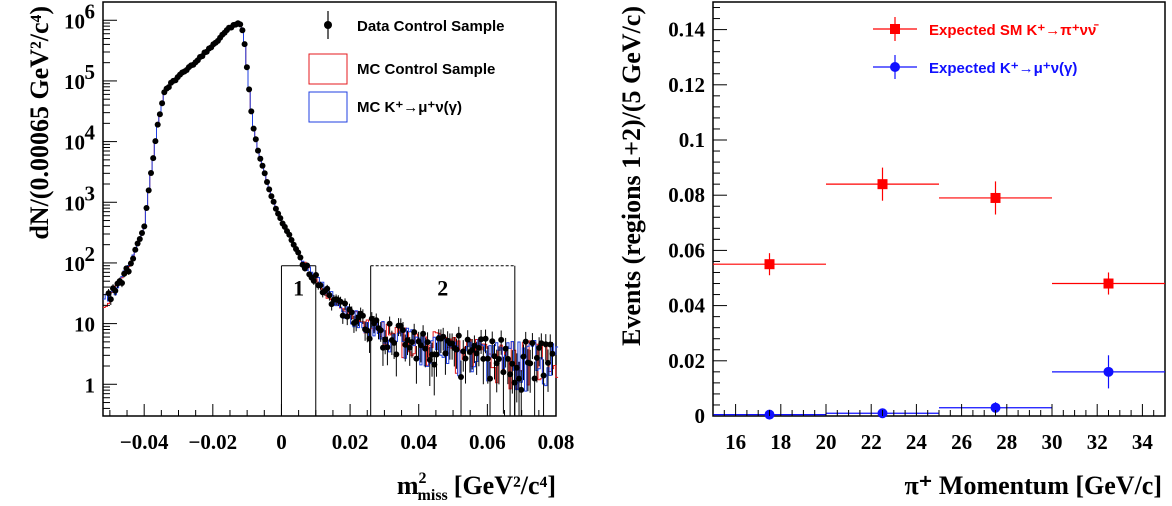 The height and width of the screenshot is (506, 1172). Describe the element at coordinates (433, 495) in the screenshot. I see `x-label-sub: miss` at that location.